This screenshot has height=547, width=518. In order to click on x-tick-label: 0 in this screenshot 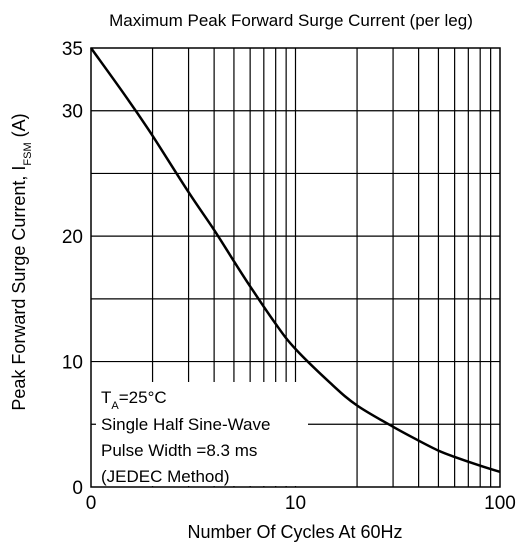, I will do `click(91, 503)`.